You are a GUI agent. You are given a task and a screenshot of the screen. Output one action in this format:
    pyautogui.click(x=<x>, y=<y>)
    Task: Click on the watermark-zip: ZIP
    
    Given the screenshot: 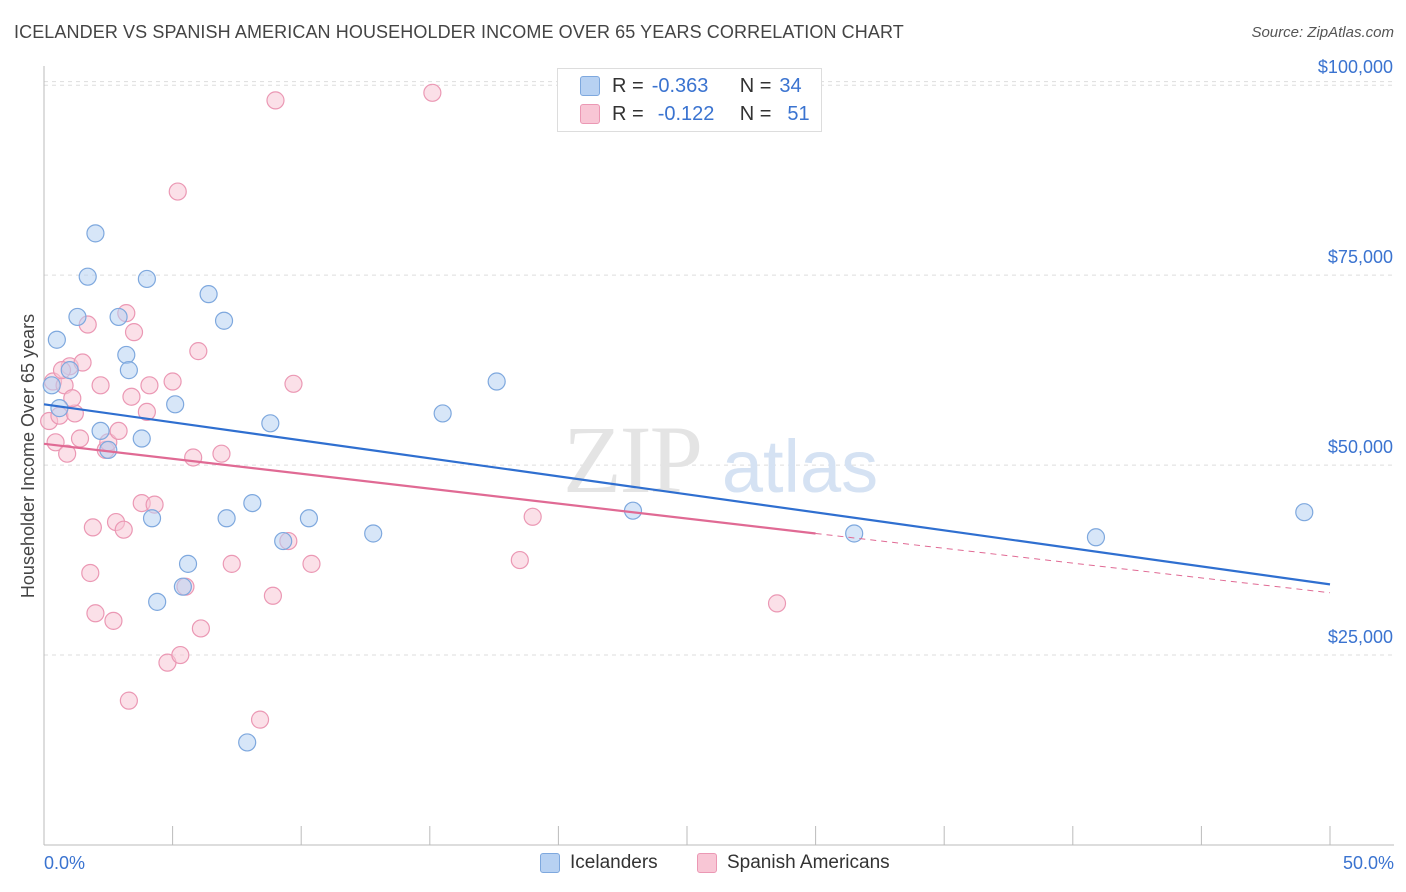 What is the action you would take?
    pyautogui.click(x=632, y=459)
    